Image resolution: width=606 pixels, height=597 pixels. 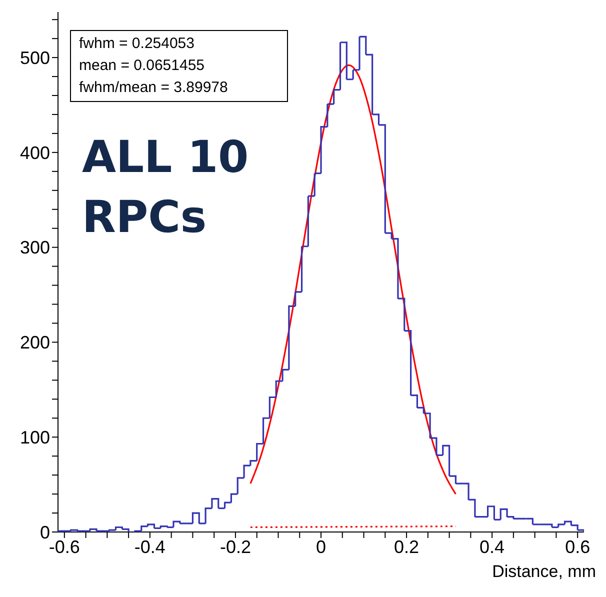 I want to click on x-axis-title: Distance, mm, so click(x=544, y=572).